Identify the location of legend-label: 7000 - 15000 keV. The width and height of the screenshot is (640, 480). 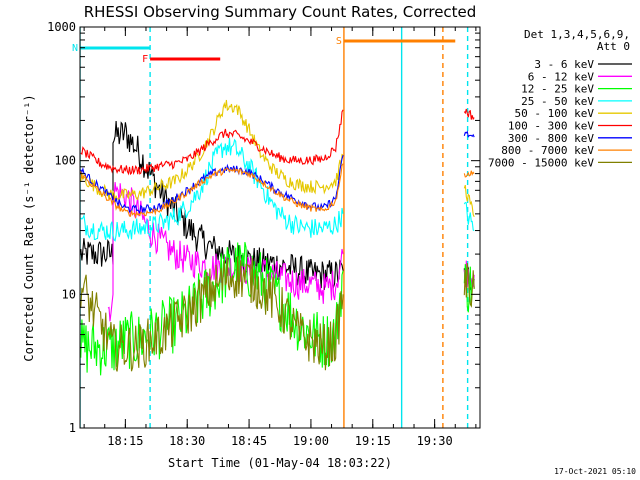
(541, 162).